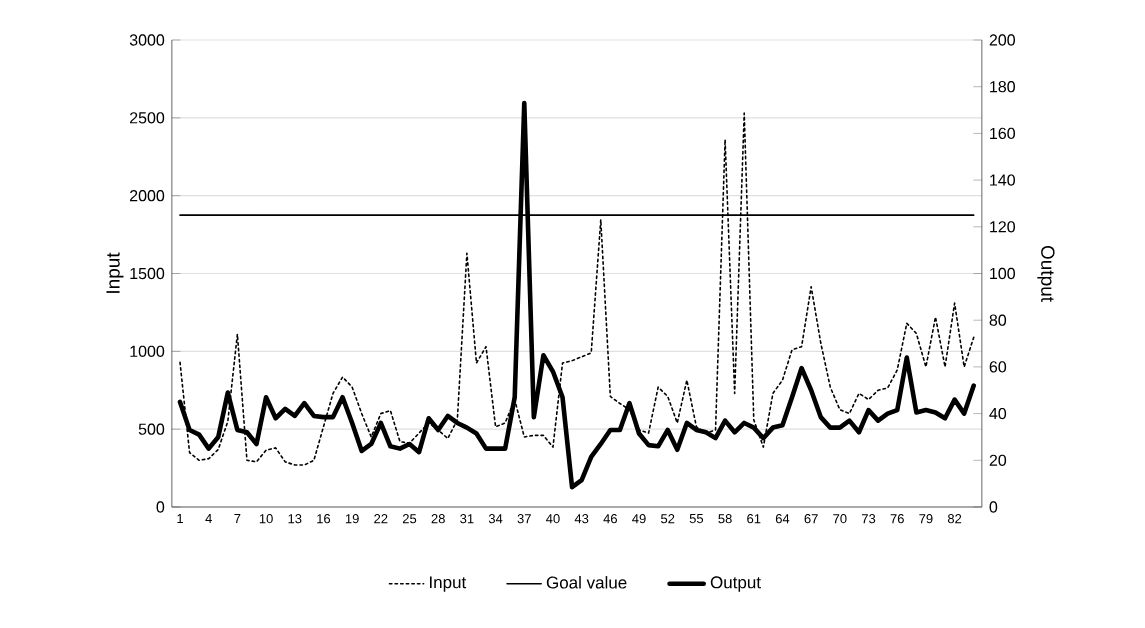 This screenshot has height=628, width=1145. I want to click on y-tick-label: 3000, so click(147, 40).